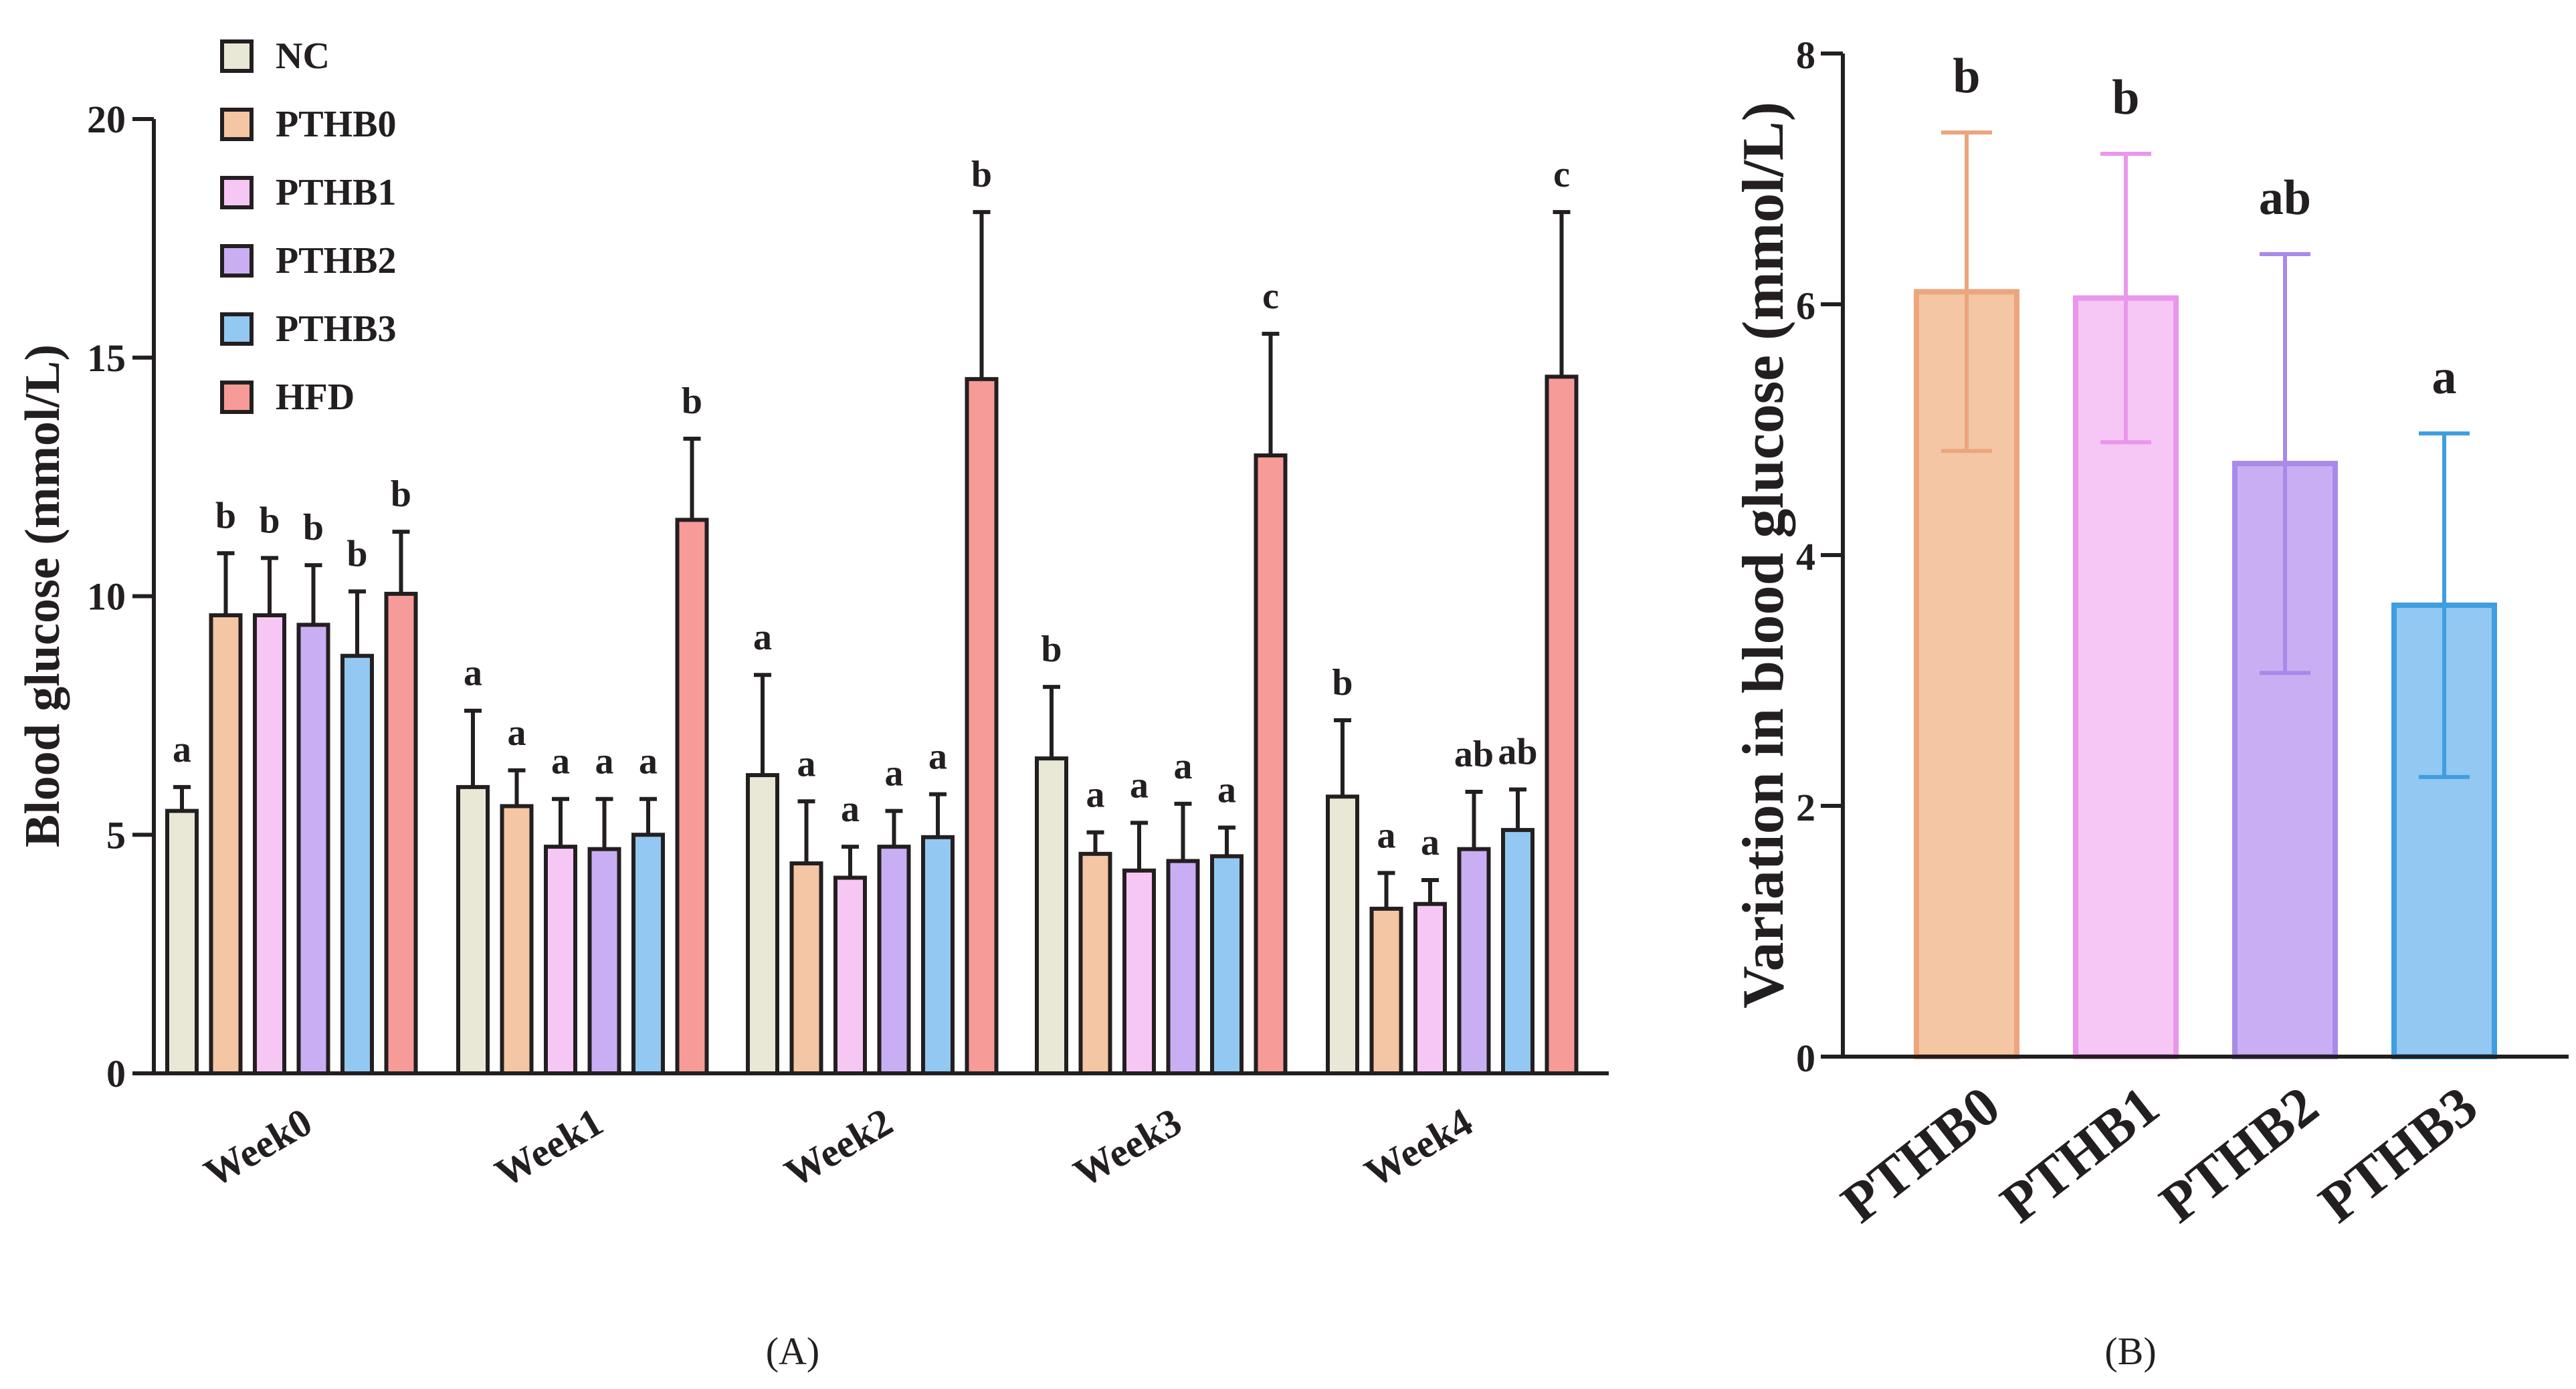 This screenshot has height=1389, width=2576. I want to click on x-tick-label-week0: Week0, so click(258, 1148).